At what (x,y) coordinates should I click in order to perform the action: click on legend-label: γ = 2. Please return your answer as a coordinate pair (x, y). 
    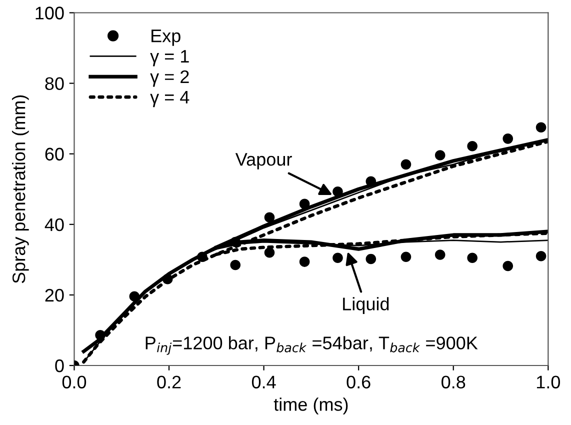
    Looking at the image, I should click on (169, 78).